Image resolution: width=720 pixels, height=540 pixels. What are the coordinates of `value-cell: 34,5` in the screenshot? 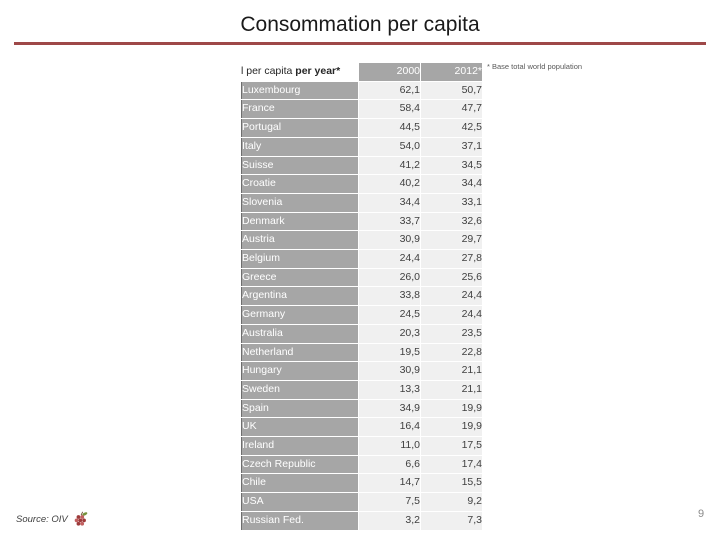 It's located at (451, 165).